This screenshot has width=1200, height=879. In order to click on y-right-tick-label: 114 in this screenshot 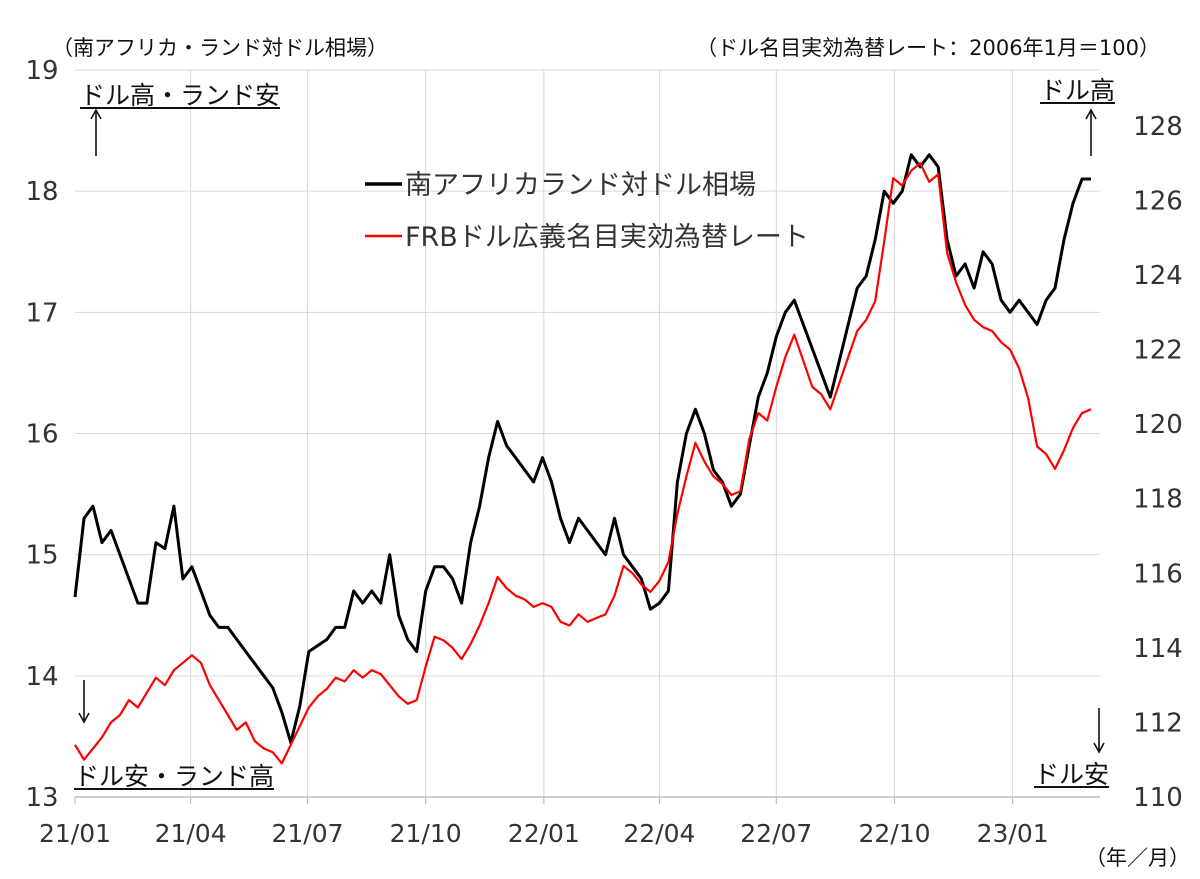, I will do `click(1158, 649)`.